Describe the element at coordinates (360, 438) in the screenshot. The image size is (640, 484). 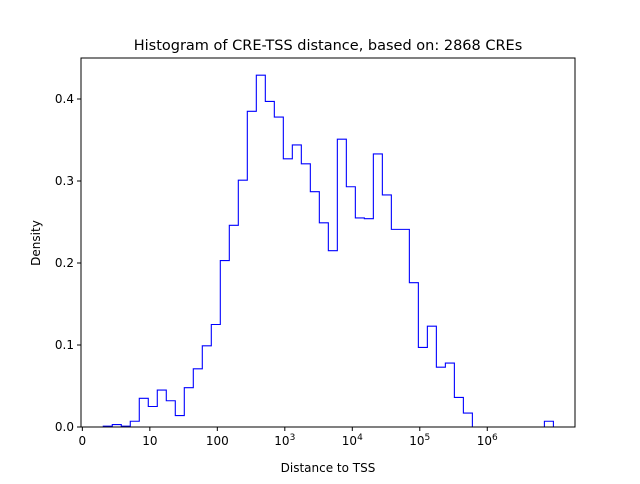
I see `x-tick-exponent: 4` at that location.